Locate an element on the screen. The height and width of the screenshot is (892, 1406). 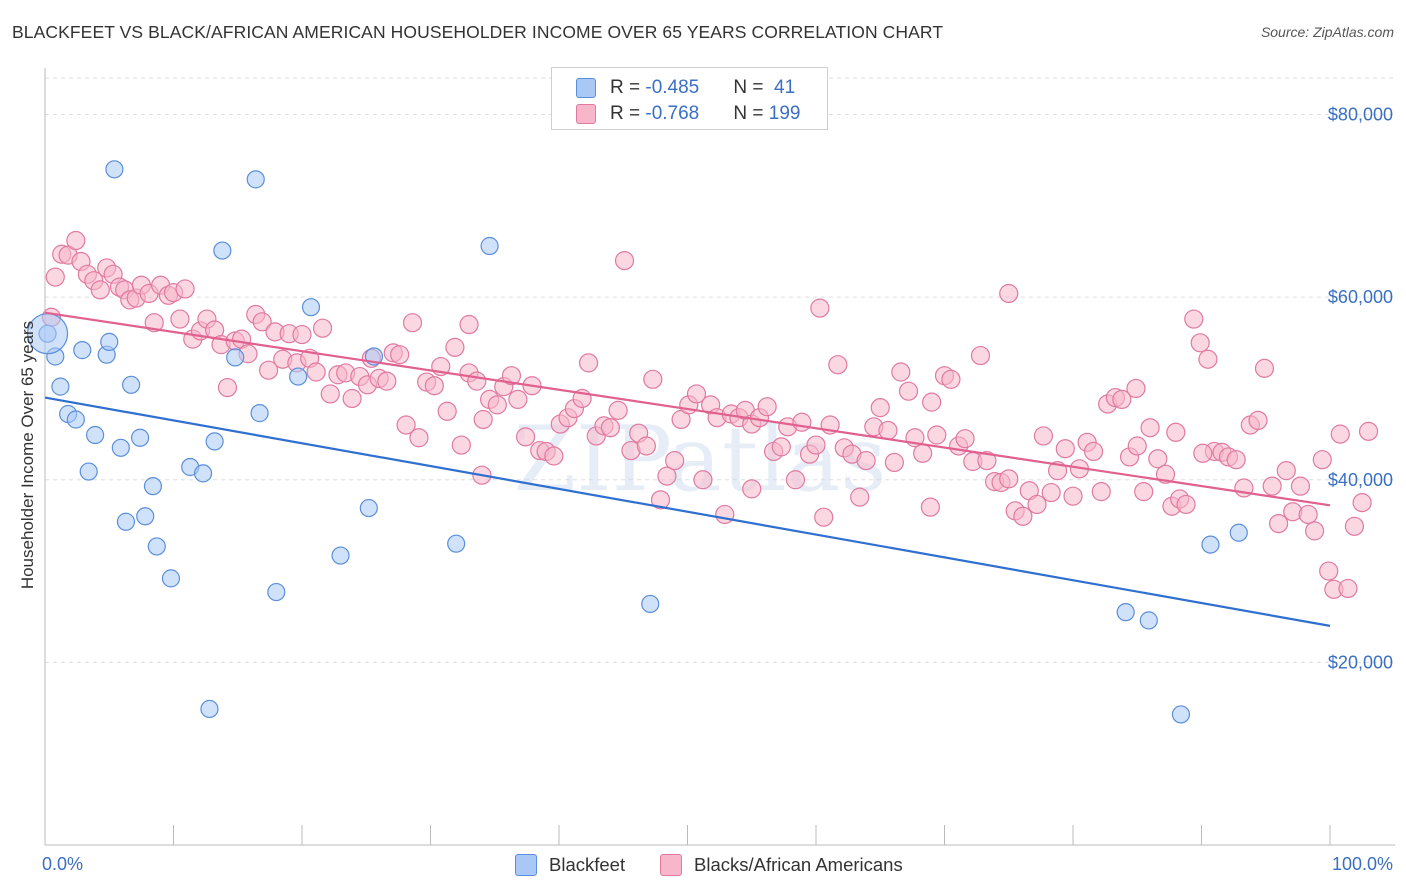
legend-r-value: -0.768 is located at coordinates (672, 113).